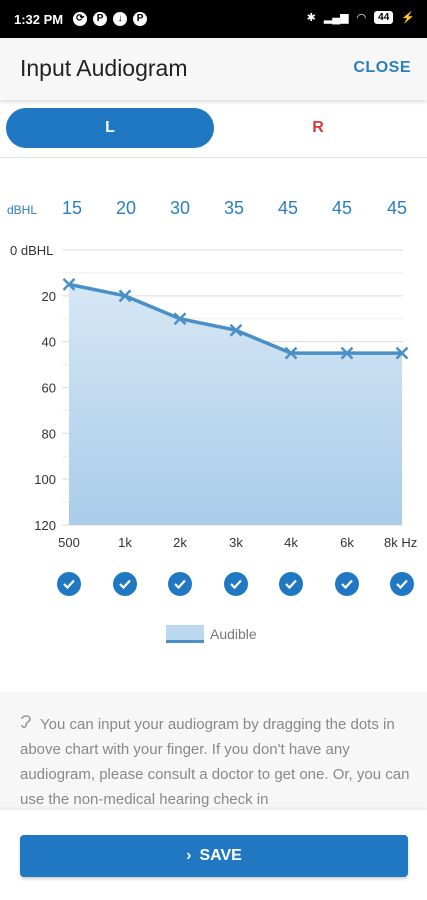 This screenshot has height=900, width=427. I want to click on db-value-6k: 45, so click(342, 208).